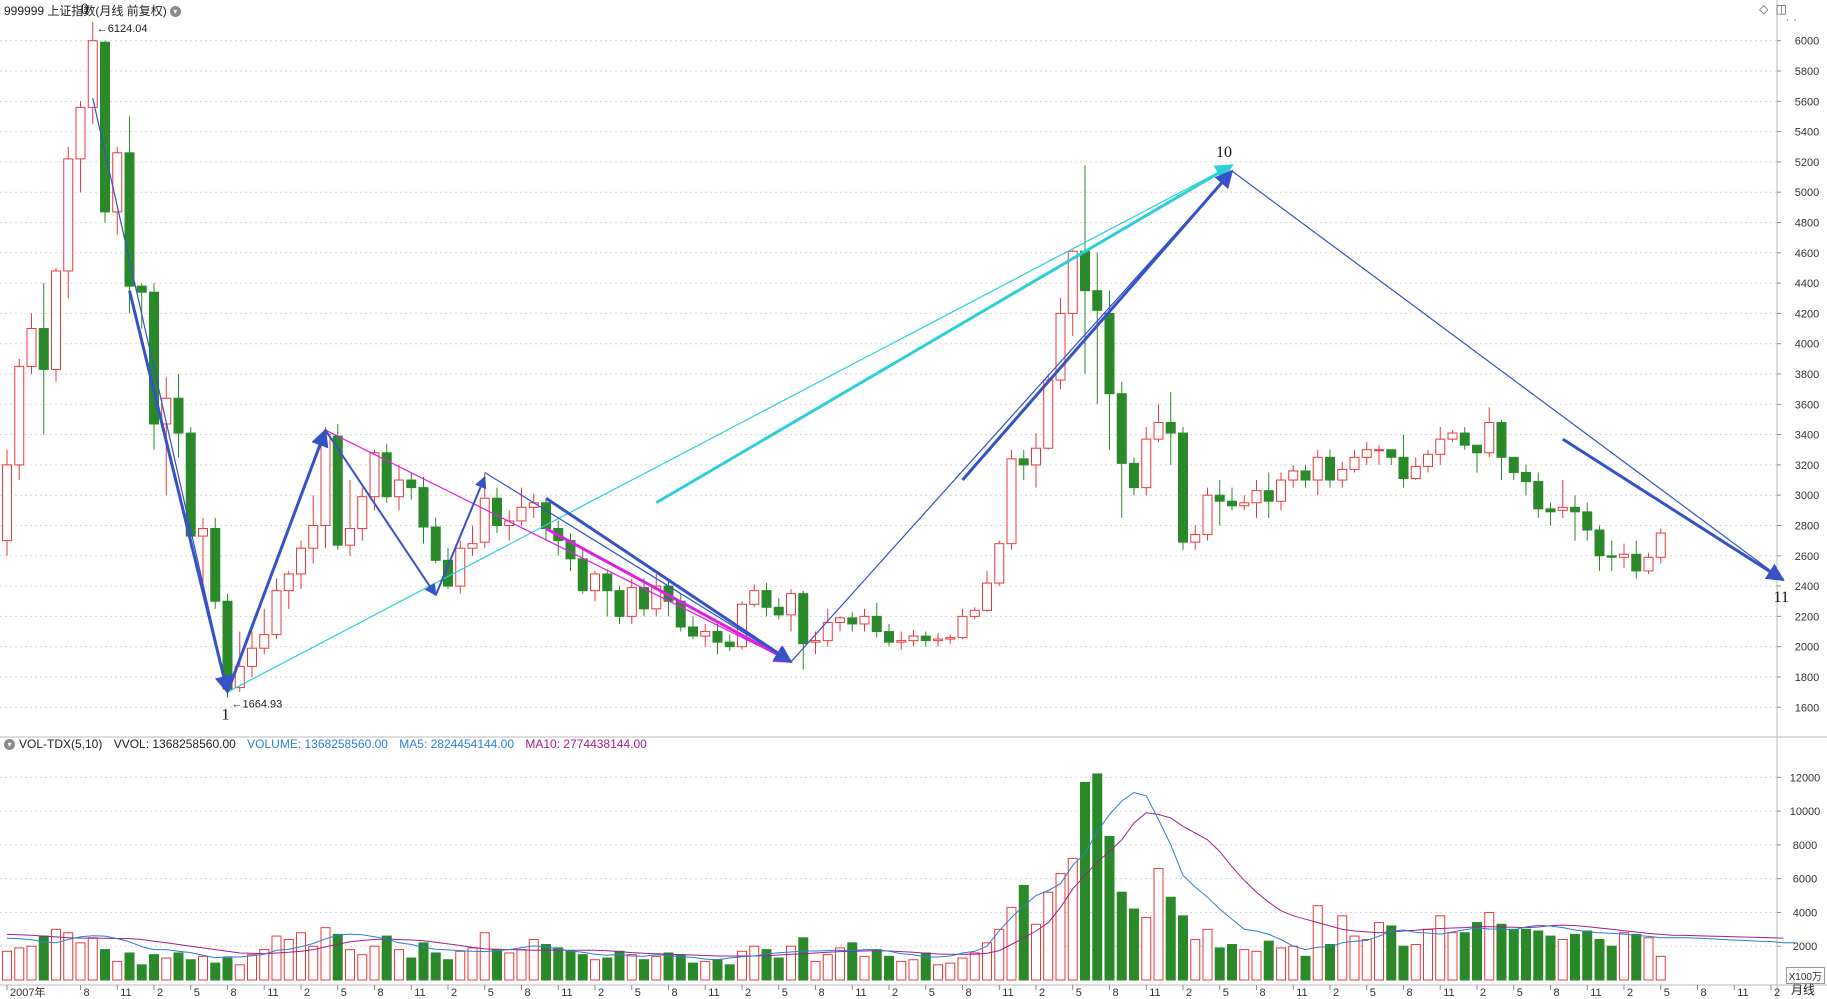  I want to click on wave-label: 10, so click(1224, 152).